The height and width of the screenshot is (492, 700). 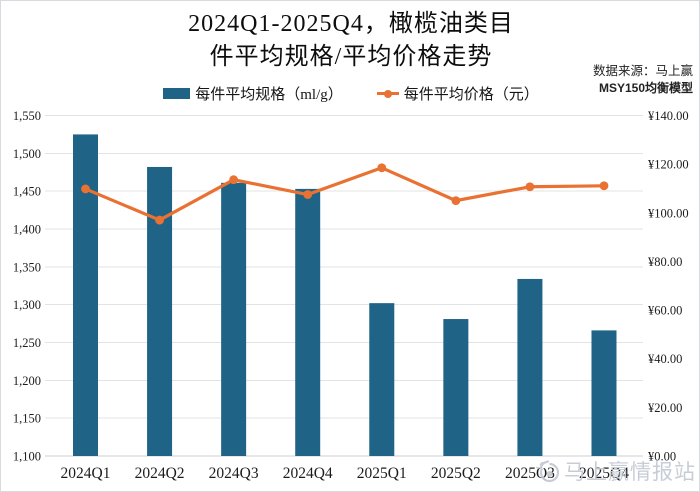 I want to click on x-axis-label: 2024Q4, so click(x=308, y=473).